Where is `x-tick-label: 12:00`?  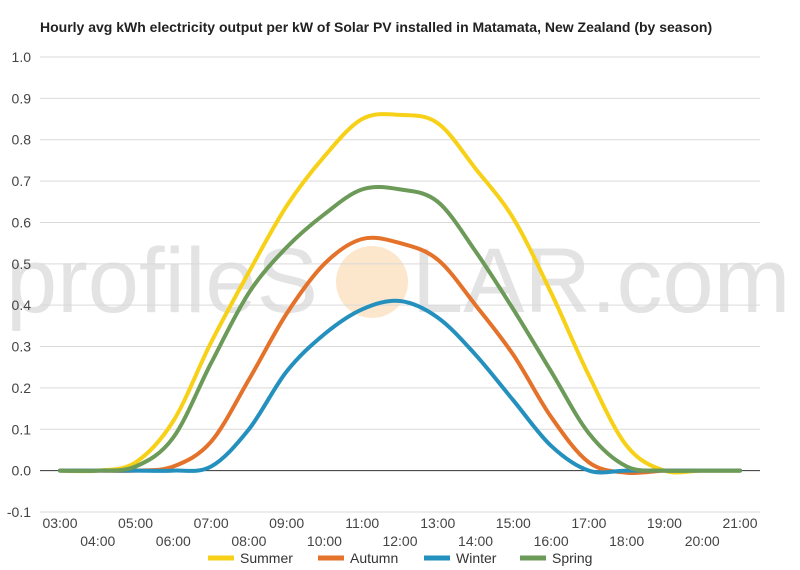
x-tick-label: 12:00 is located at coordinates (399, 541).